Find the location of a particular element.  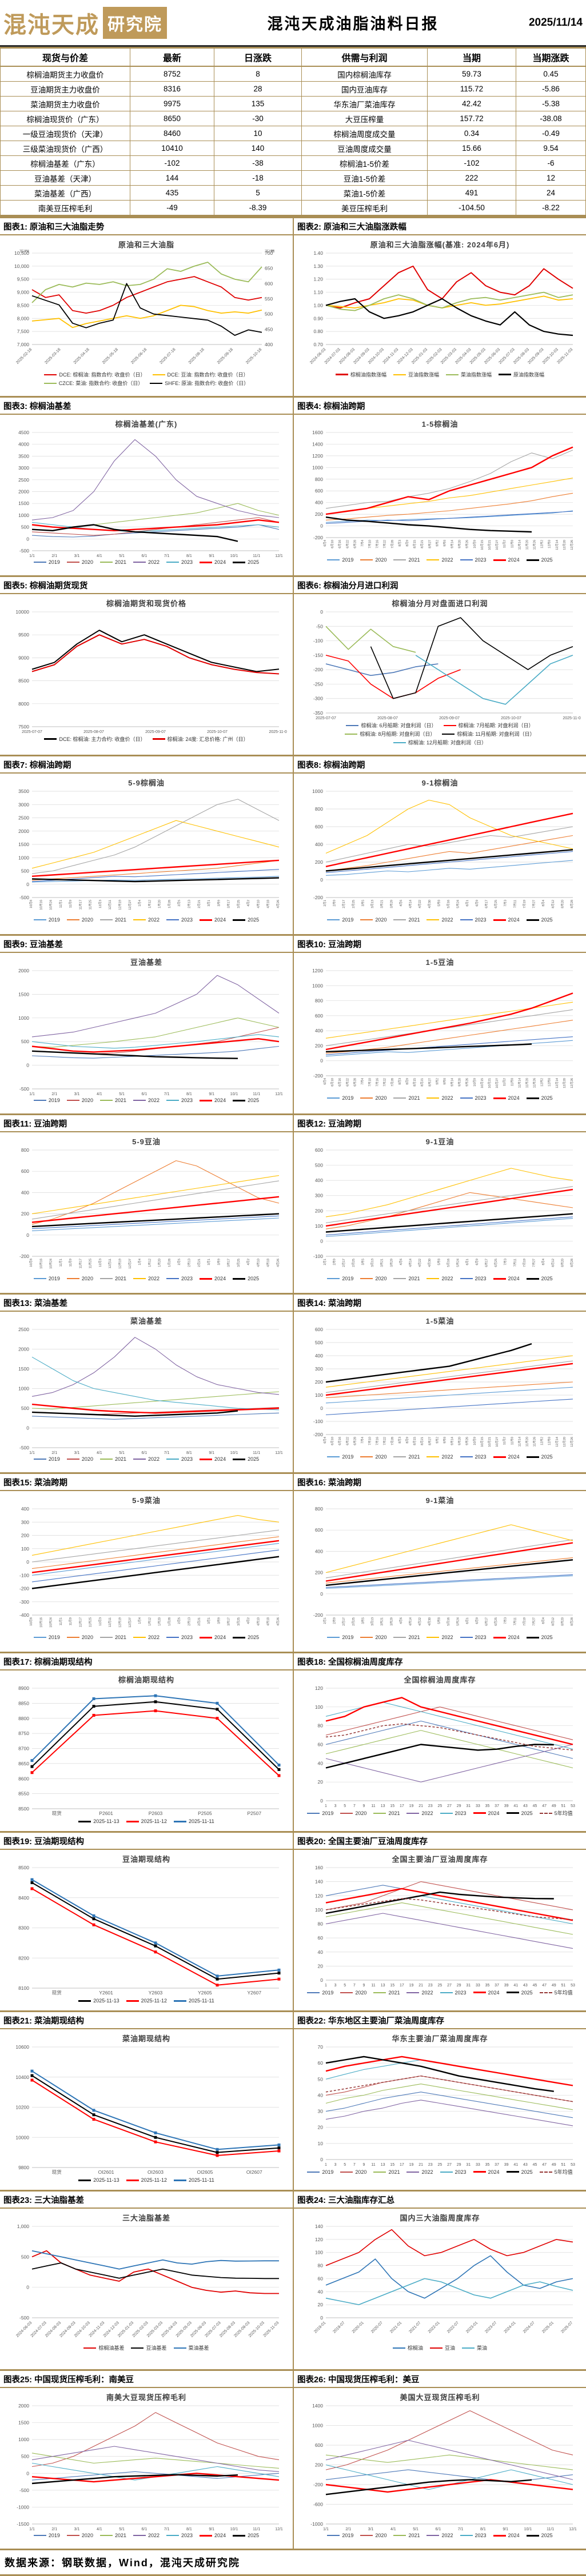

svg-text: 12月20 is located at coordinates (564, 1442).